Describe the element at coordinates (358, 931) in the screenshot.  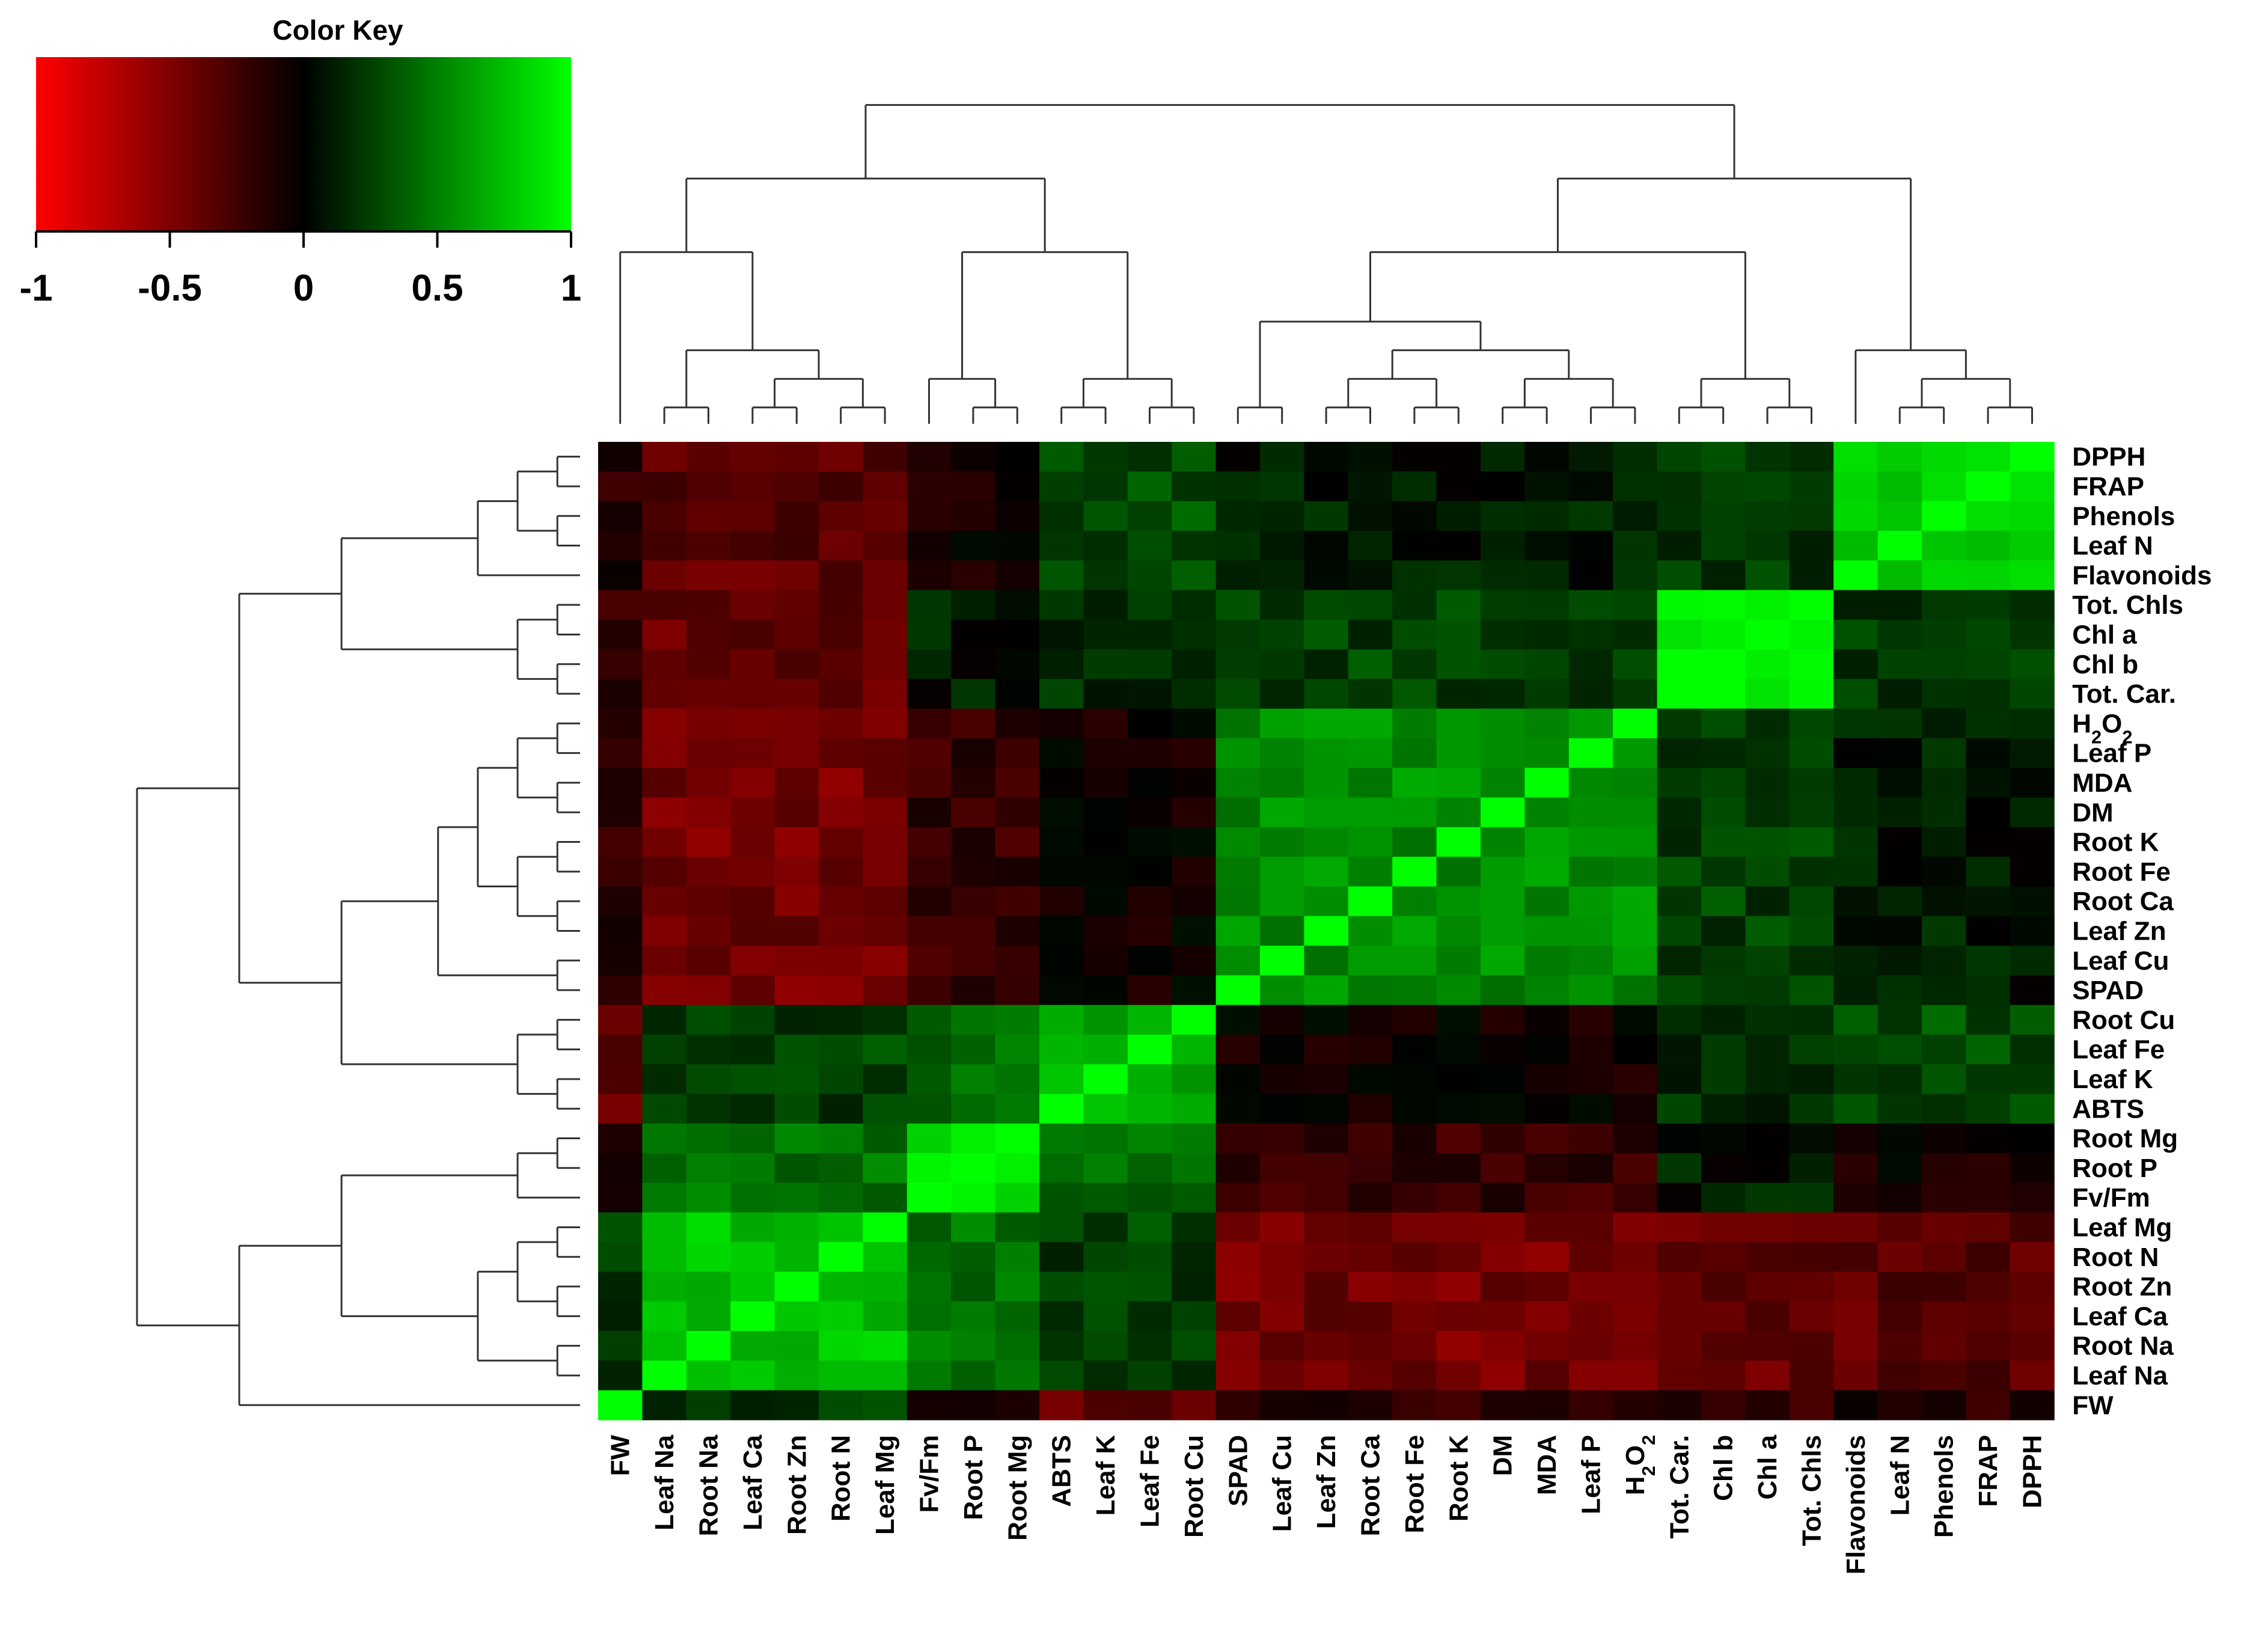
I see `row-dendrogram` at that location.